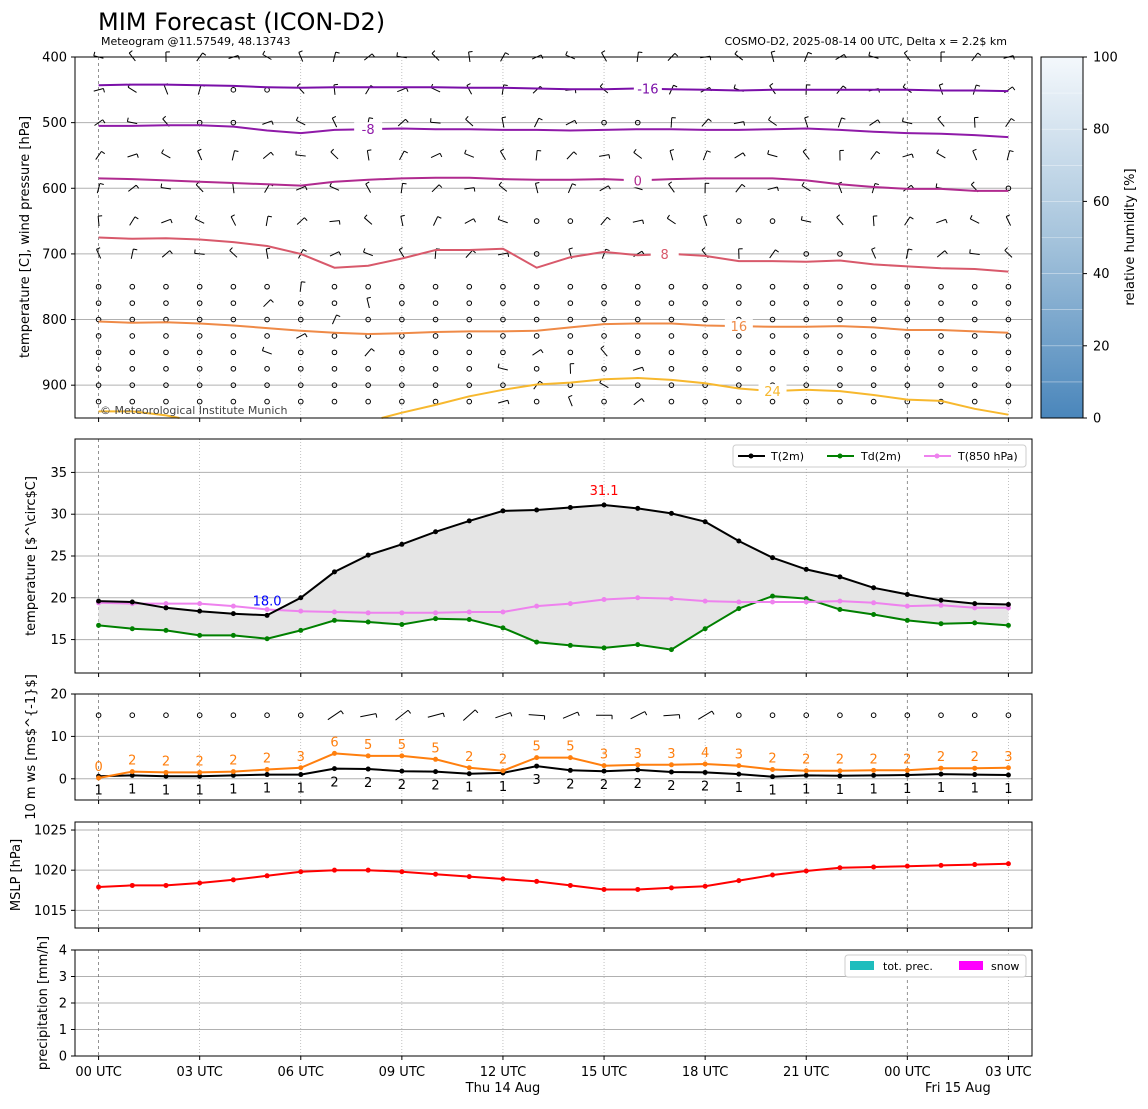 This screenshot has height=1109, width=1148. Describe the element at coordinates (98, 767) in the screenshot. I see `wind-value-label: 0` at that location.